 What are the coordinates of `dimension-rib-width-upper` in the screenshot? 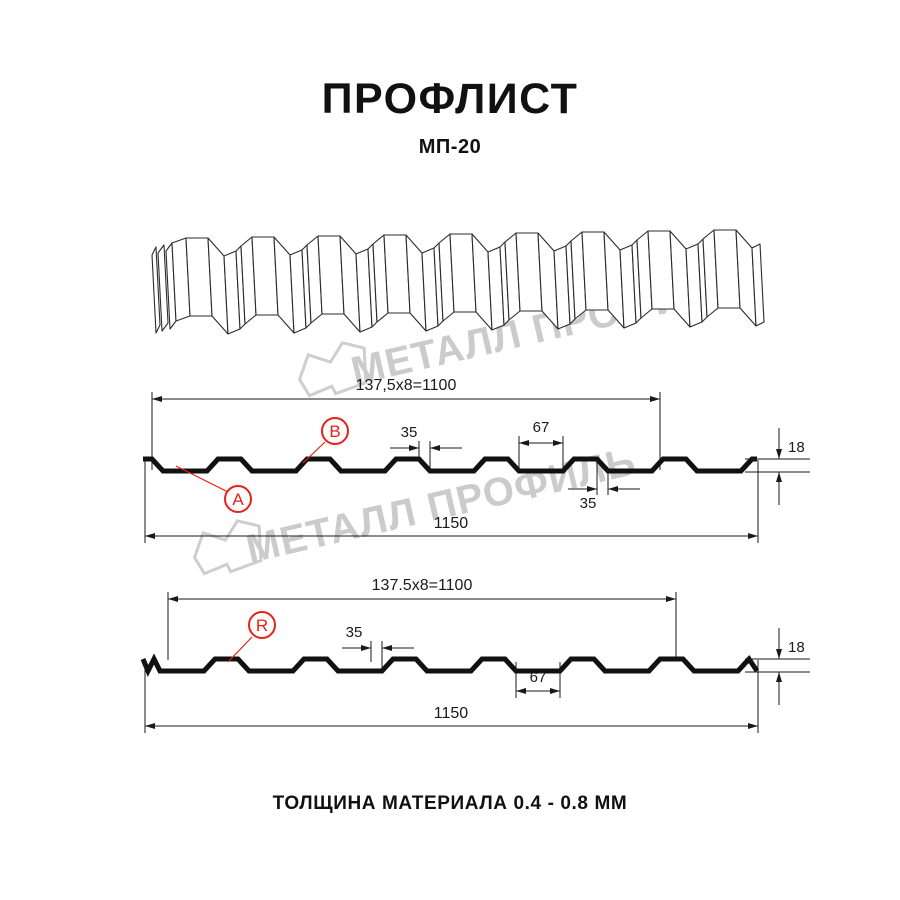 It's located at (426, 456).